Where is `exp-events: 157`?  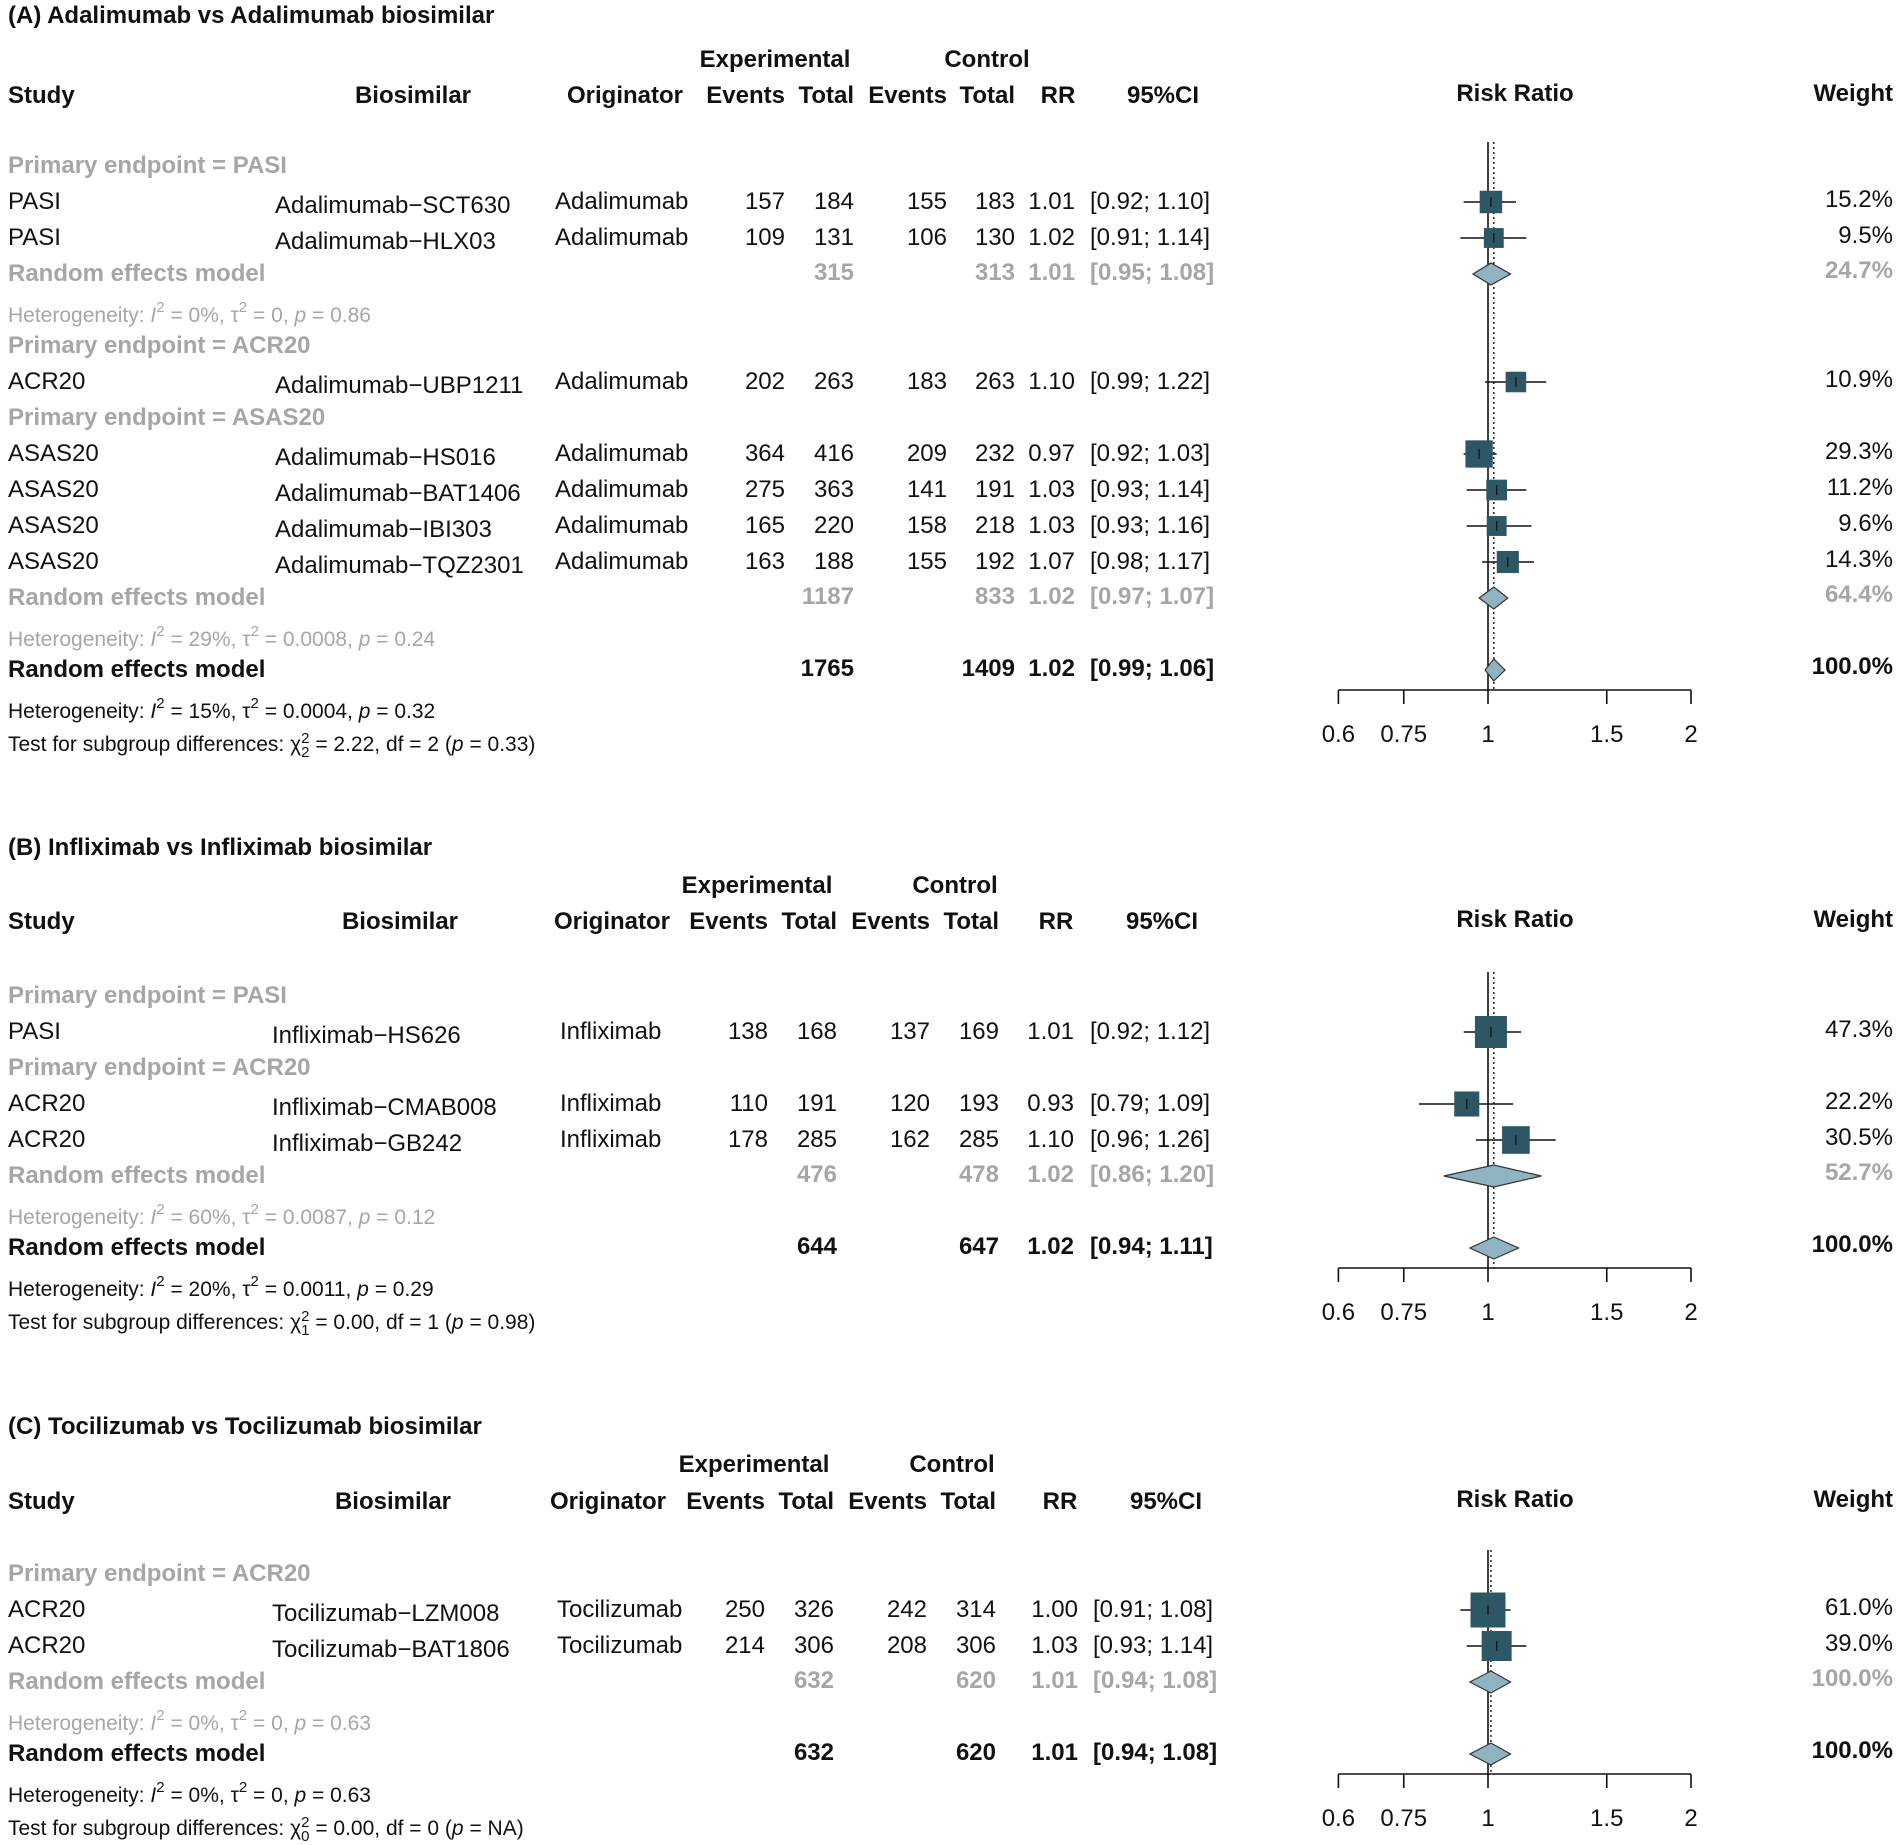 exp-events: 157 is located at coordinates (764, 201).